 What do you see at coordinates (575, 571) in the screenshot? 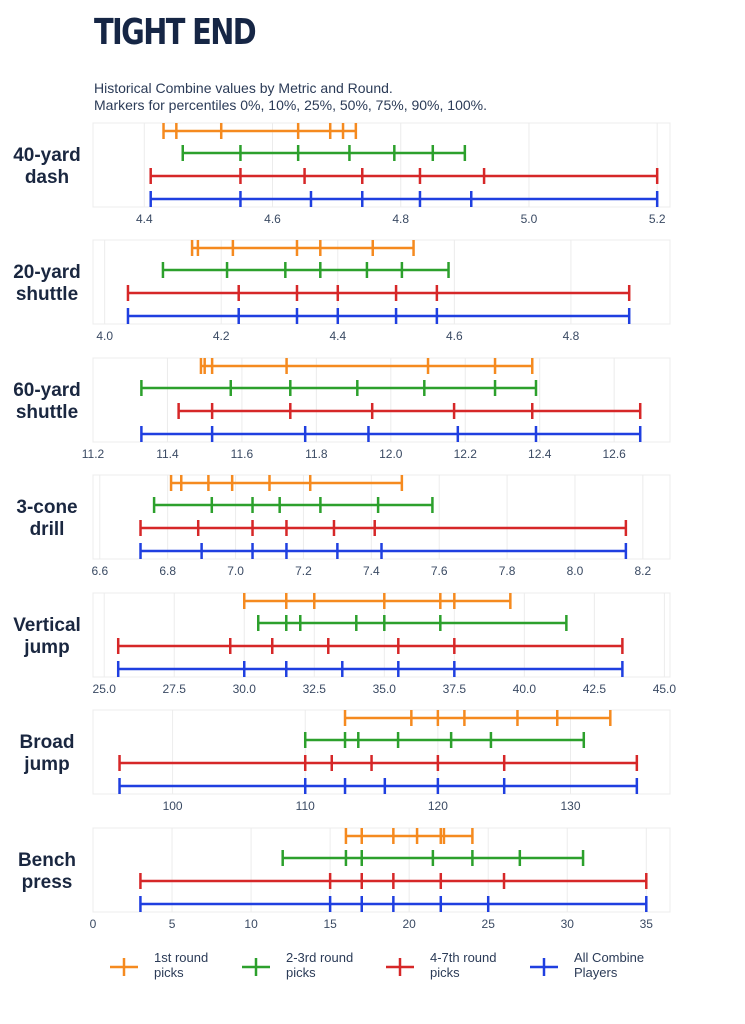
I see `tick-label: 8.0` at bounding box center [575, 571].